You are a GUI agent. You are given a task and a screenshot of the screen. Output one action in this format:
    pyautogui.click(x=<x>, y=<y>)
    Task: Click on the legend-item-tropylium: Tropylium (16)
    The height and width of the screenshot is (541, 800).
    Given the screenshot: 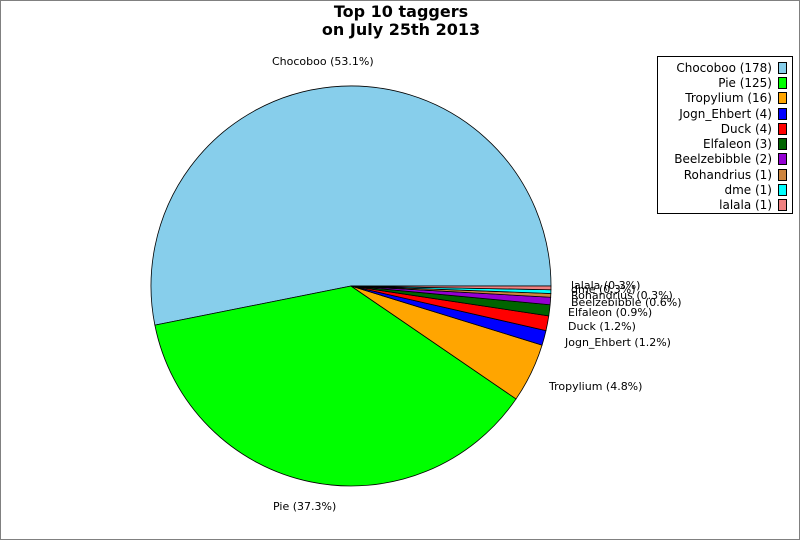 What is the action you would take?
    pyautogui.click(x=725, y=98)
    